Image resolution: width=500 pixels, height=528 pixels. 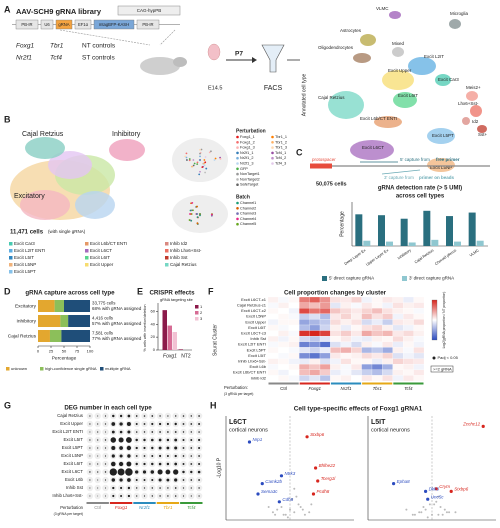 I want to click on legend-item: Inhib Lhx6+Sst-, so click(x=186, y=250).